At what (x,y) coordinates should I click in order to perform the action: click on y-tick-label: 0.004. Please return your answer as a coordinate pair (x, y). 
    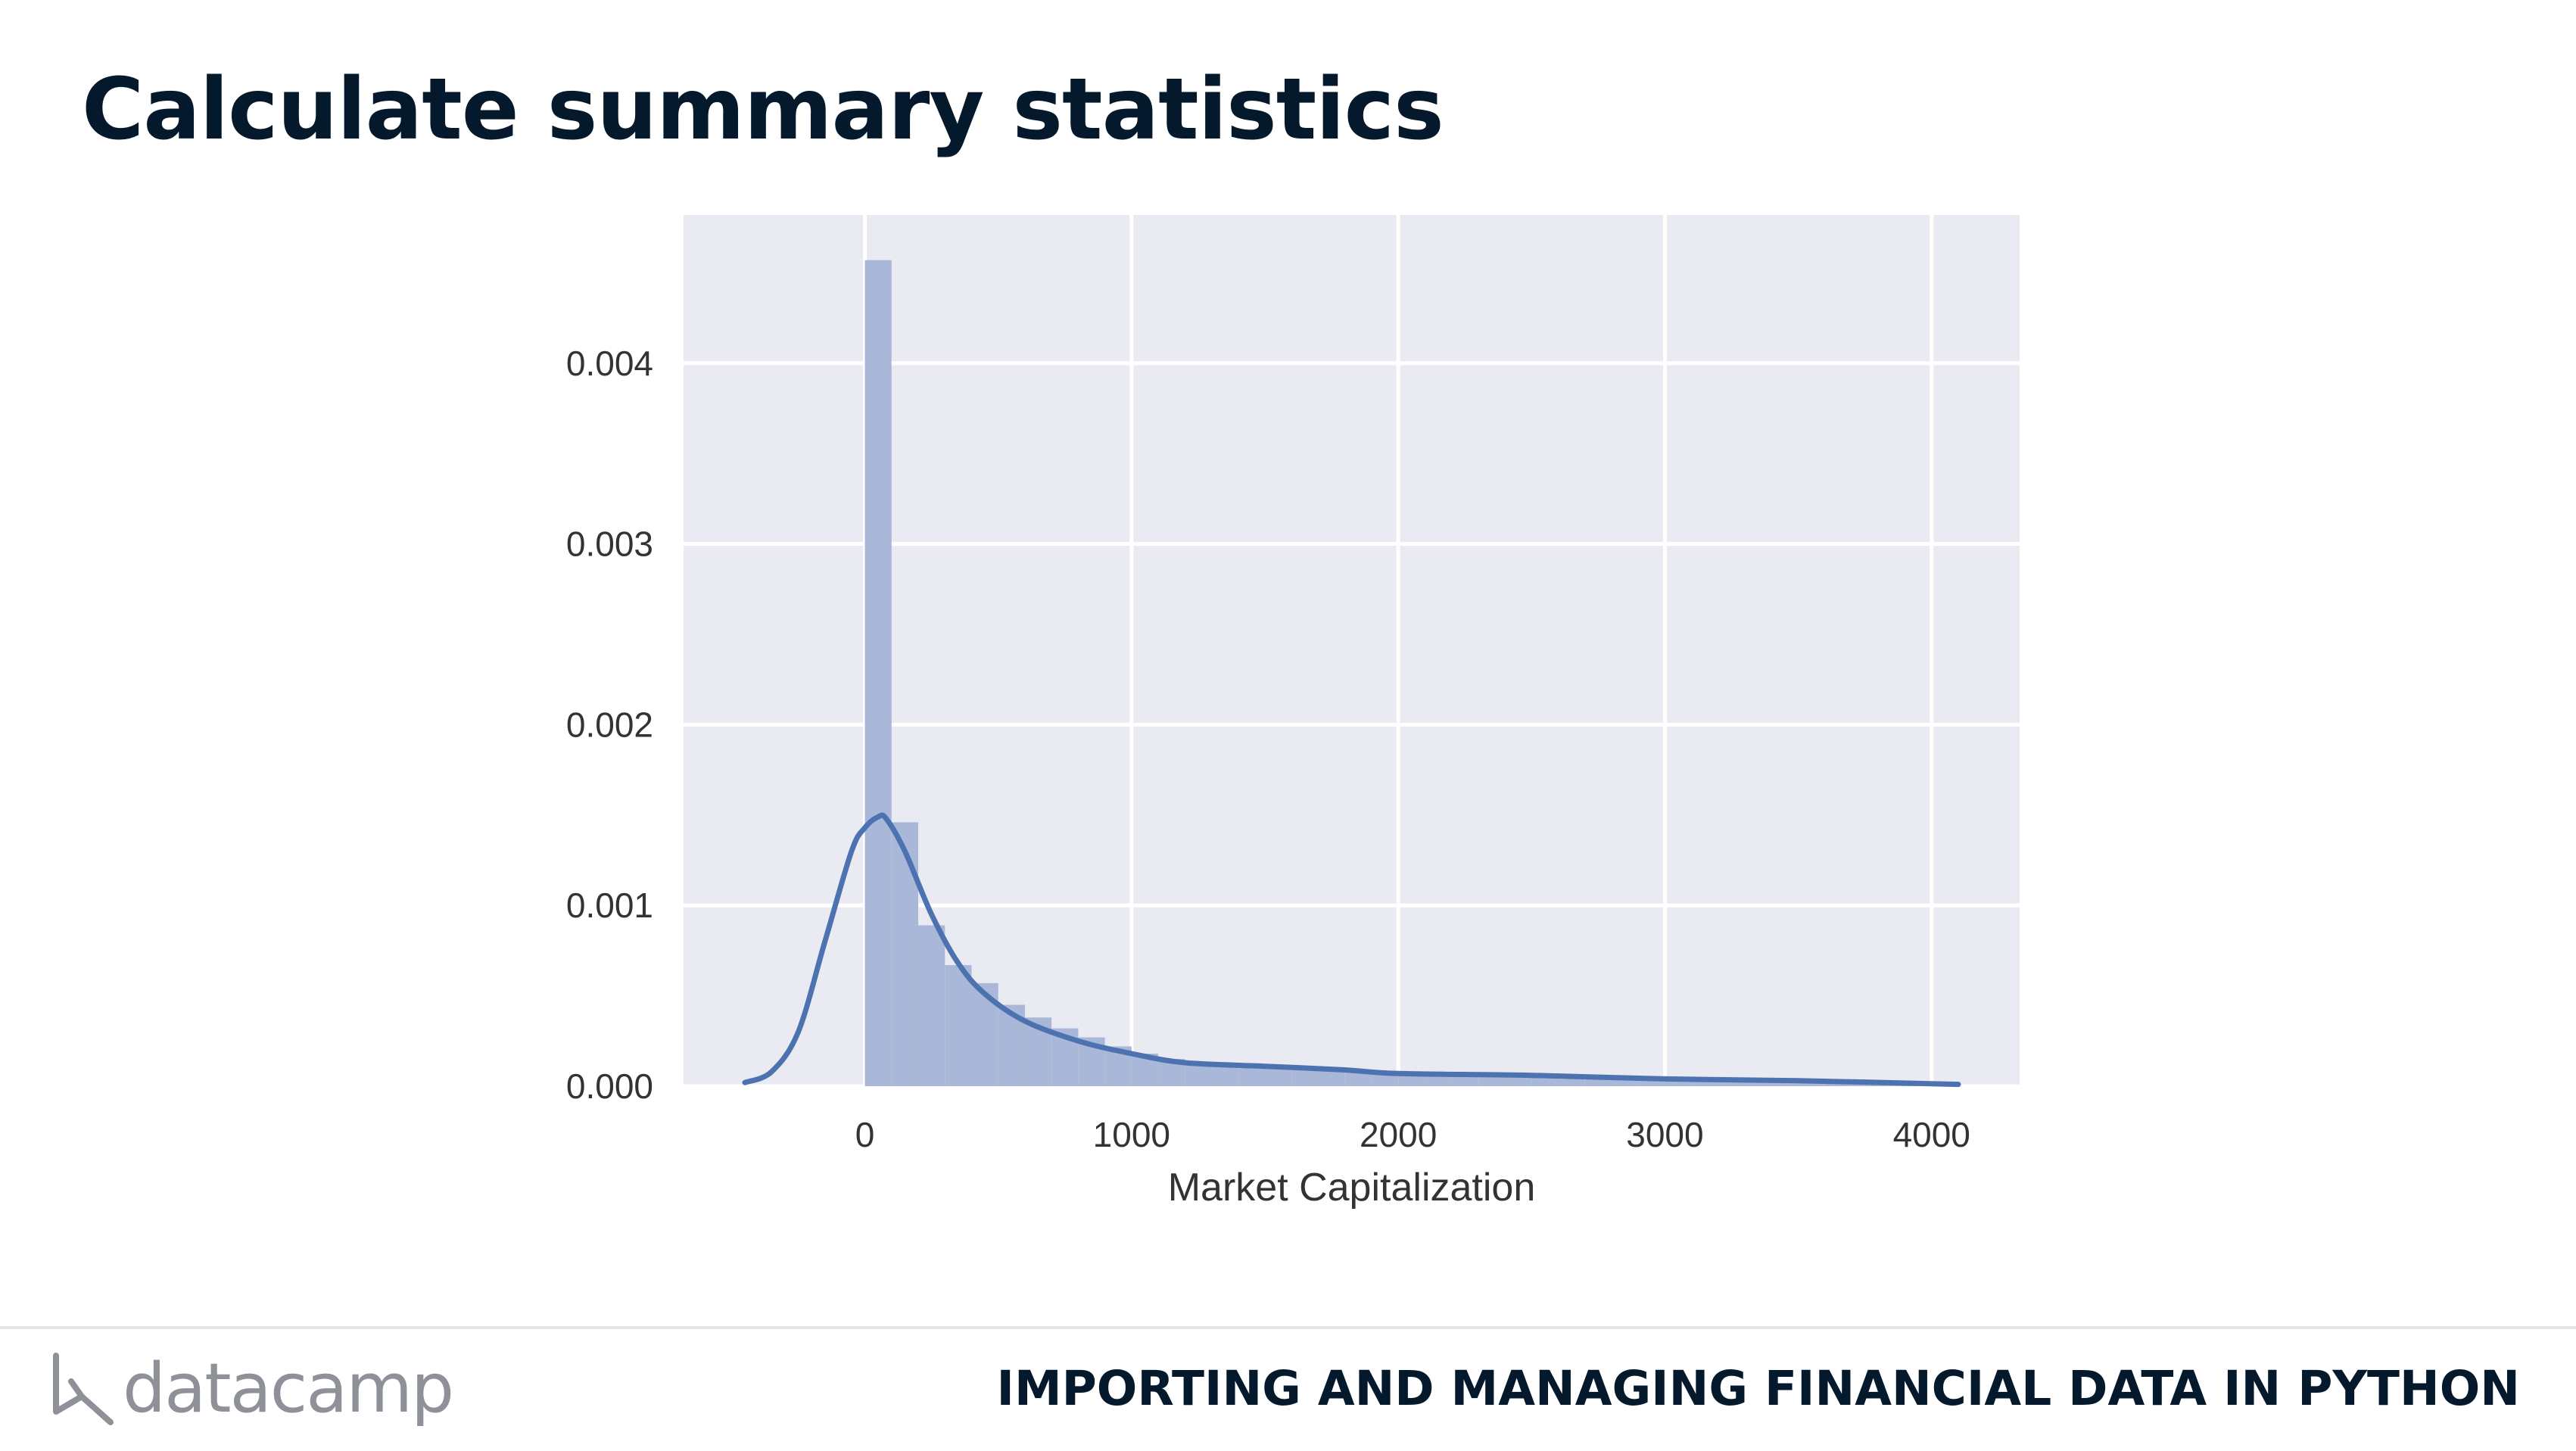
    Looking at the image, I should click on (609, 363).